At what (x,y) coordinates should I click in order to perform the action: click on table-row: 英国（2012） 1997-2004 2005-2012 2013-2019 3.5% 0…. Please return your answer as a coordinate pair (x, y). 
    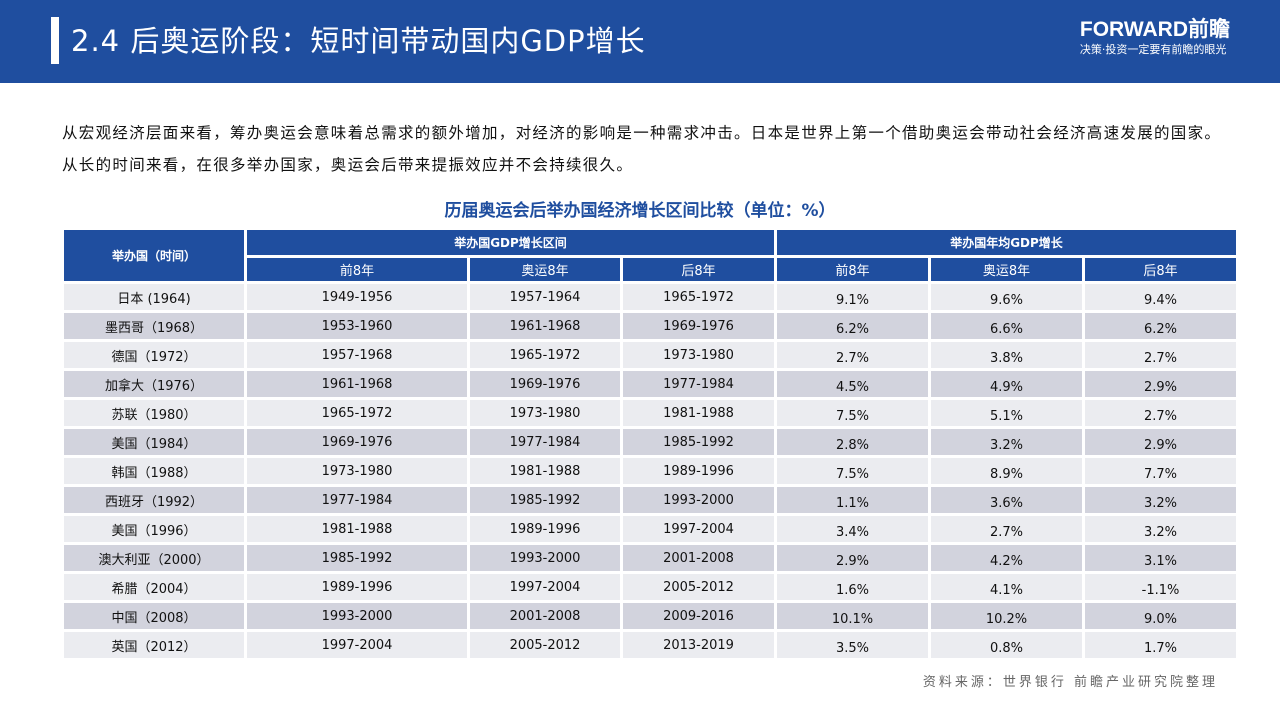
    Looking at the image, I should click on (650, 645).